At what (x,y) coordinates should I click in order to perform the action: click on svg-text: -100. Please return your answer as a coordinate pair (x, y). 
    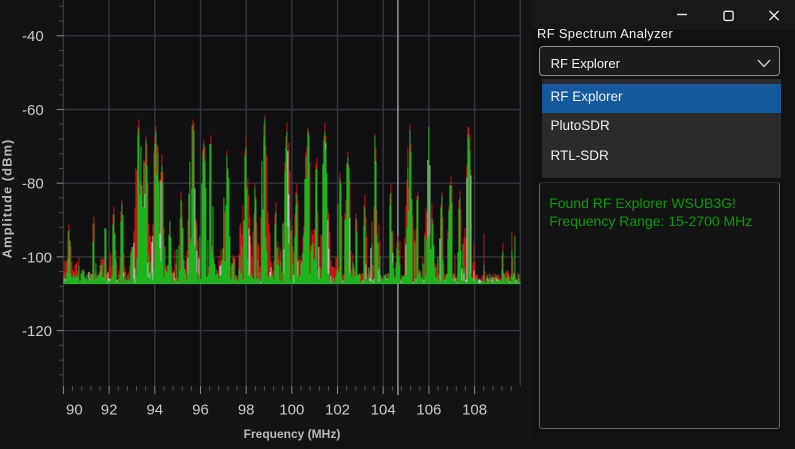
    Looking at the image, I should click on (37, 257).